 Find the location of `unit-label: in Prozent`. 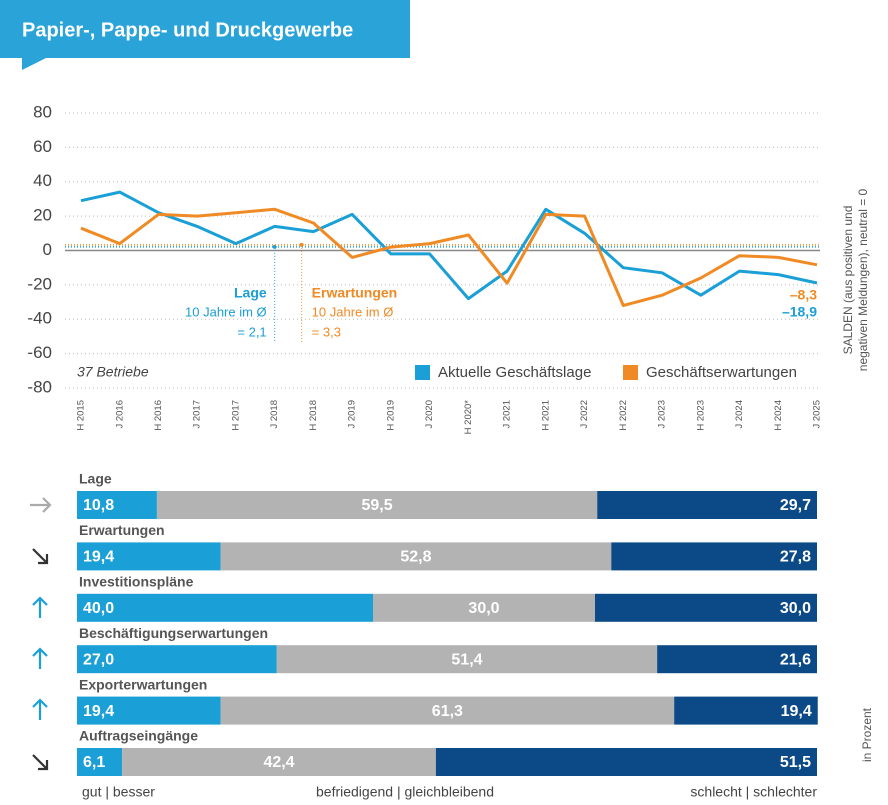

unit-label: in Prozent is located at coordinates (867, 734).